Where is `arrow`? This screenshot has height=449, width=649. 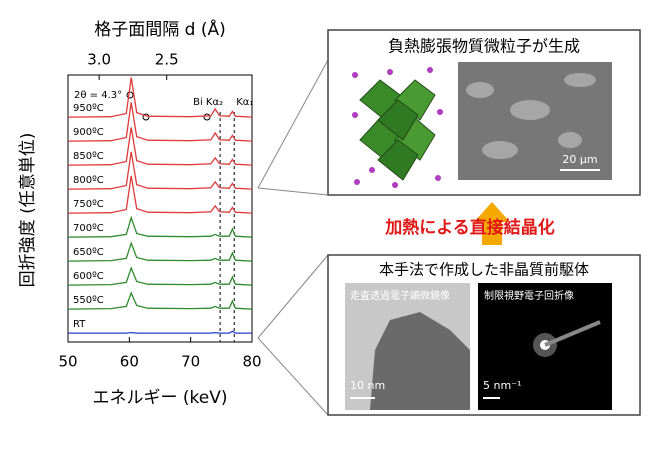 arrow is located at coordinates (492, 223).